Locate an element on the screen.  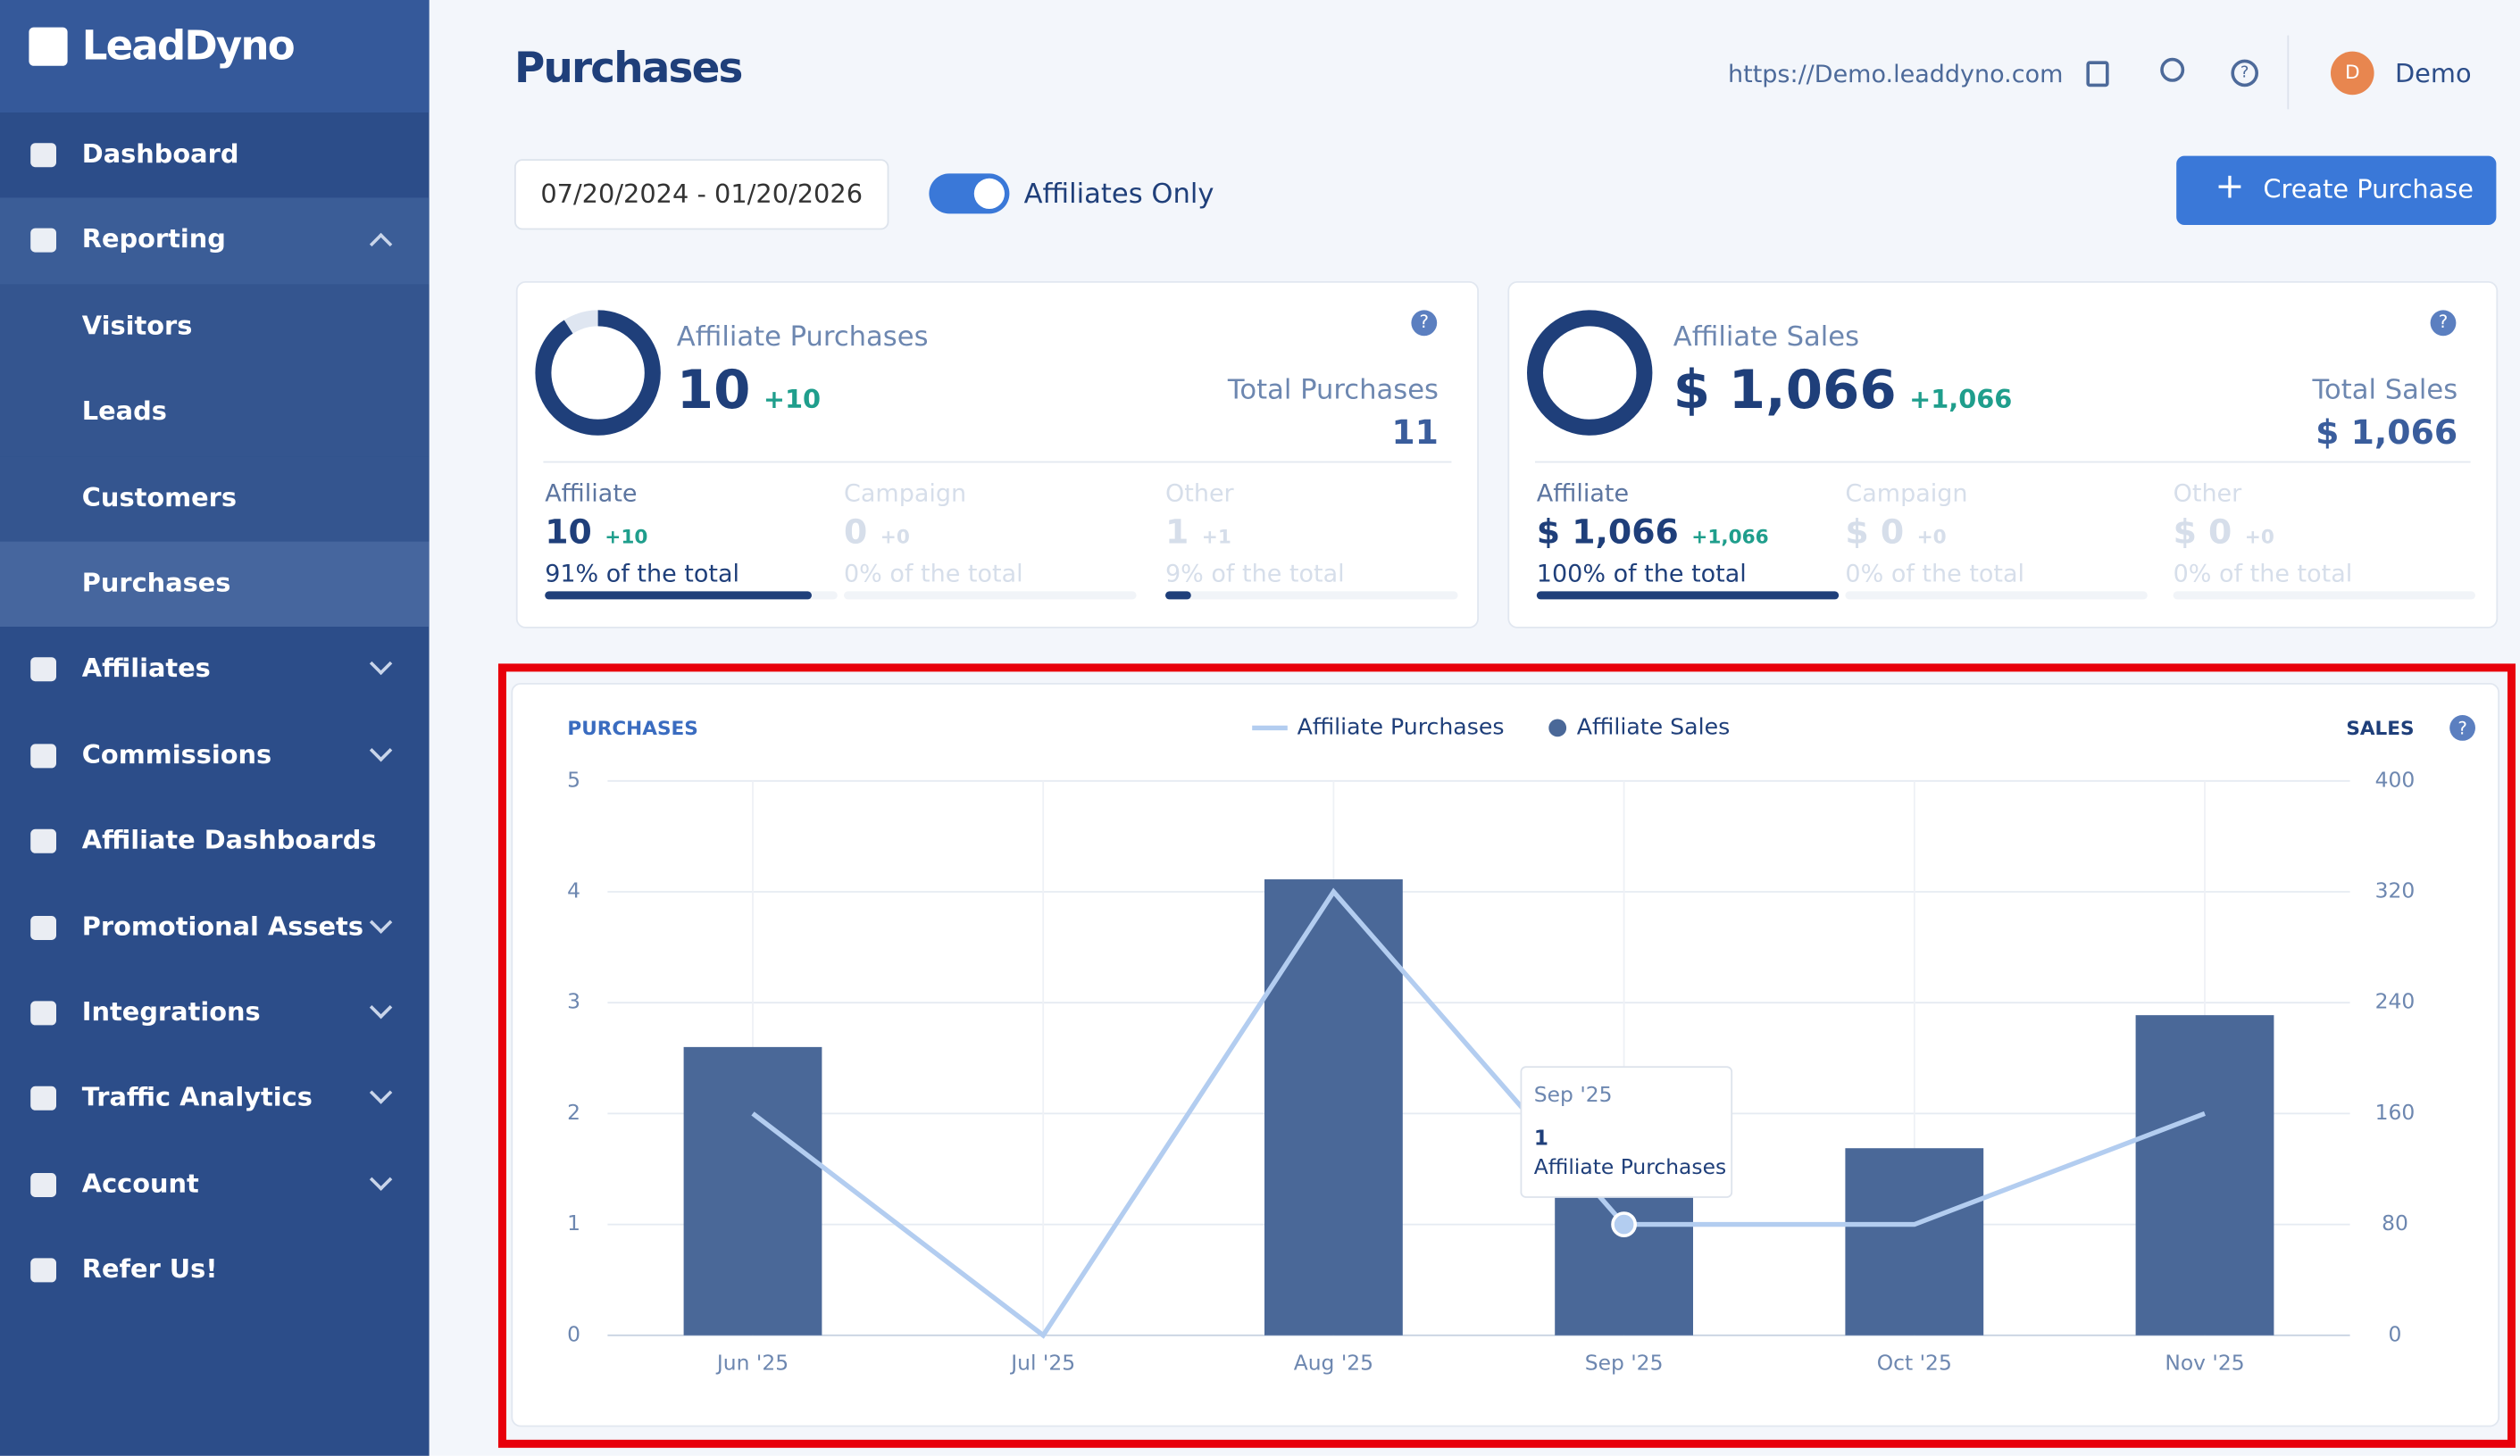
nav-item: Commissions is located at coordinates (215, 756).